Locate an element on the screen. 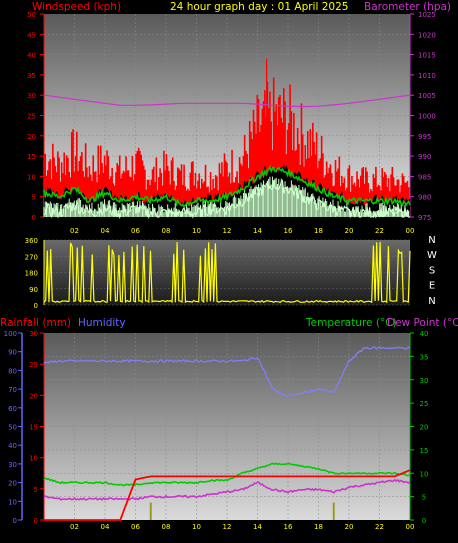 This screenshot has height=543, width=458. wind-y-tick-label: 10 is located at coordinates (31, 177).